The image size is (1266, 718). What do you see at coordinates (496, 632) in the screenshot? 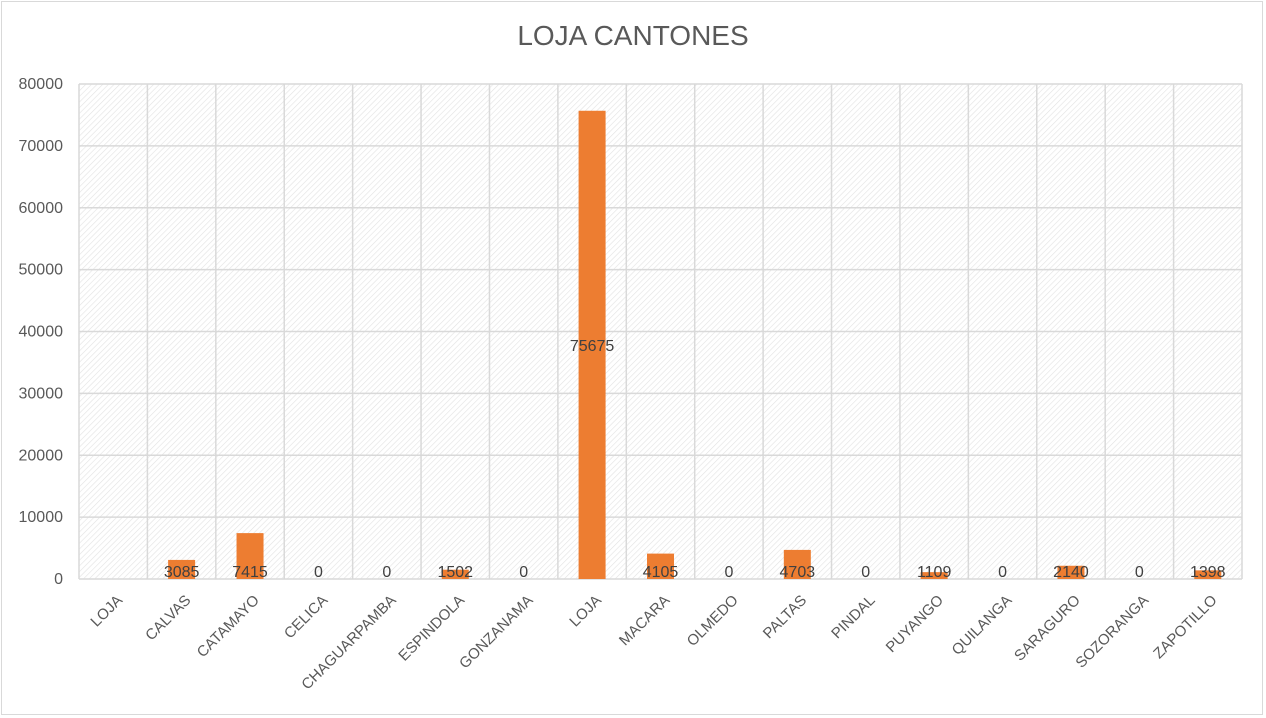
I see `x-category-label: GONZANAMA` at bounding box center [496, 632].